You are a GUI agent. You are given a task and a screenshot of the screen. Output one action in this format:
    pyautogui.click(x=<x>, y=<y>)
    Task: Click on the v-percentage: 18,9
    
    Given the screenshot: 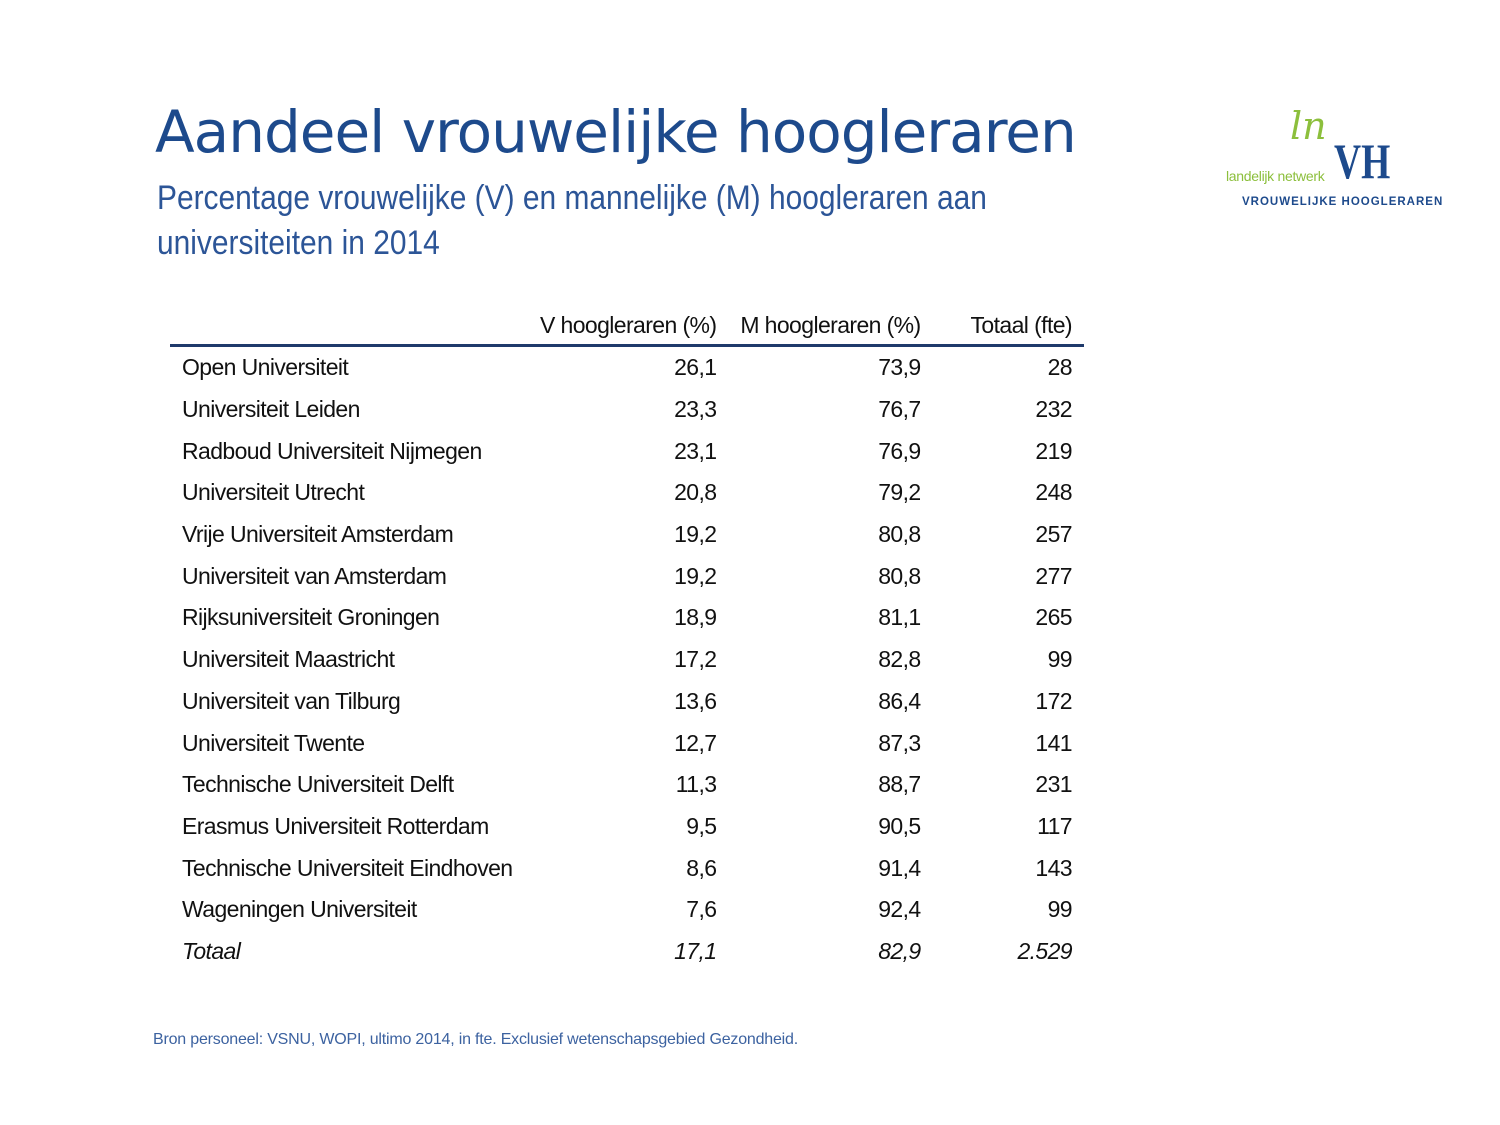 What is the action you would take?
    pyautogui.click(x=695, y=617)
    